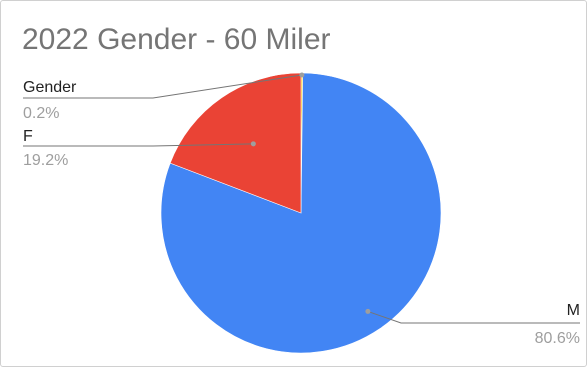  What do you see at coordinates (573, 310) in the screenshot?
I see `slice-label-m: M` at bounding box center [573, 310].